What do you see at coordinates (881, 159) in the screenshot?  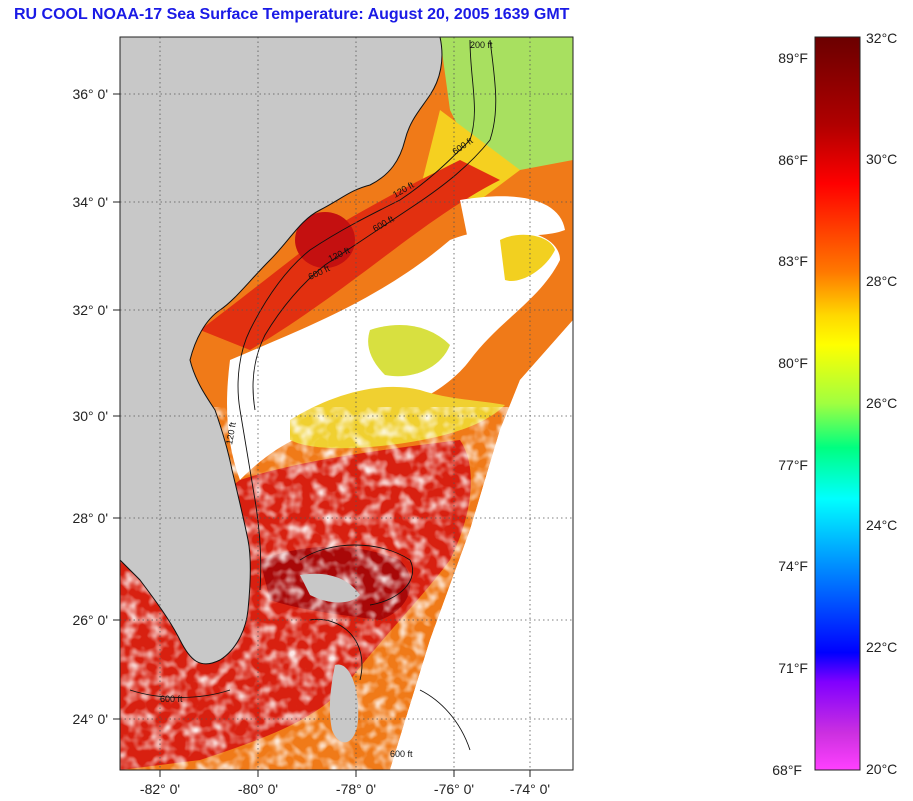 I see `colorbar-c-30: 30°C` at bounding box center [881, 159].